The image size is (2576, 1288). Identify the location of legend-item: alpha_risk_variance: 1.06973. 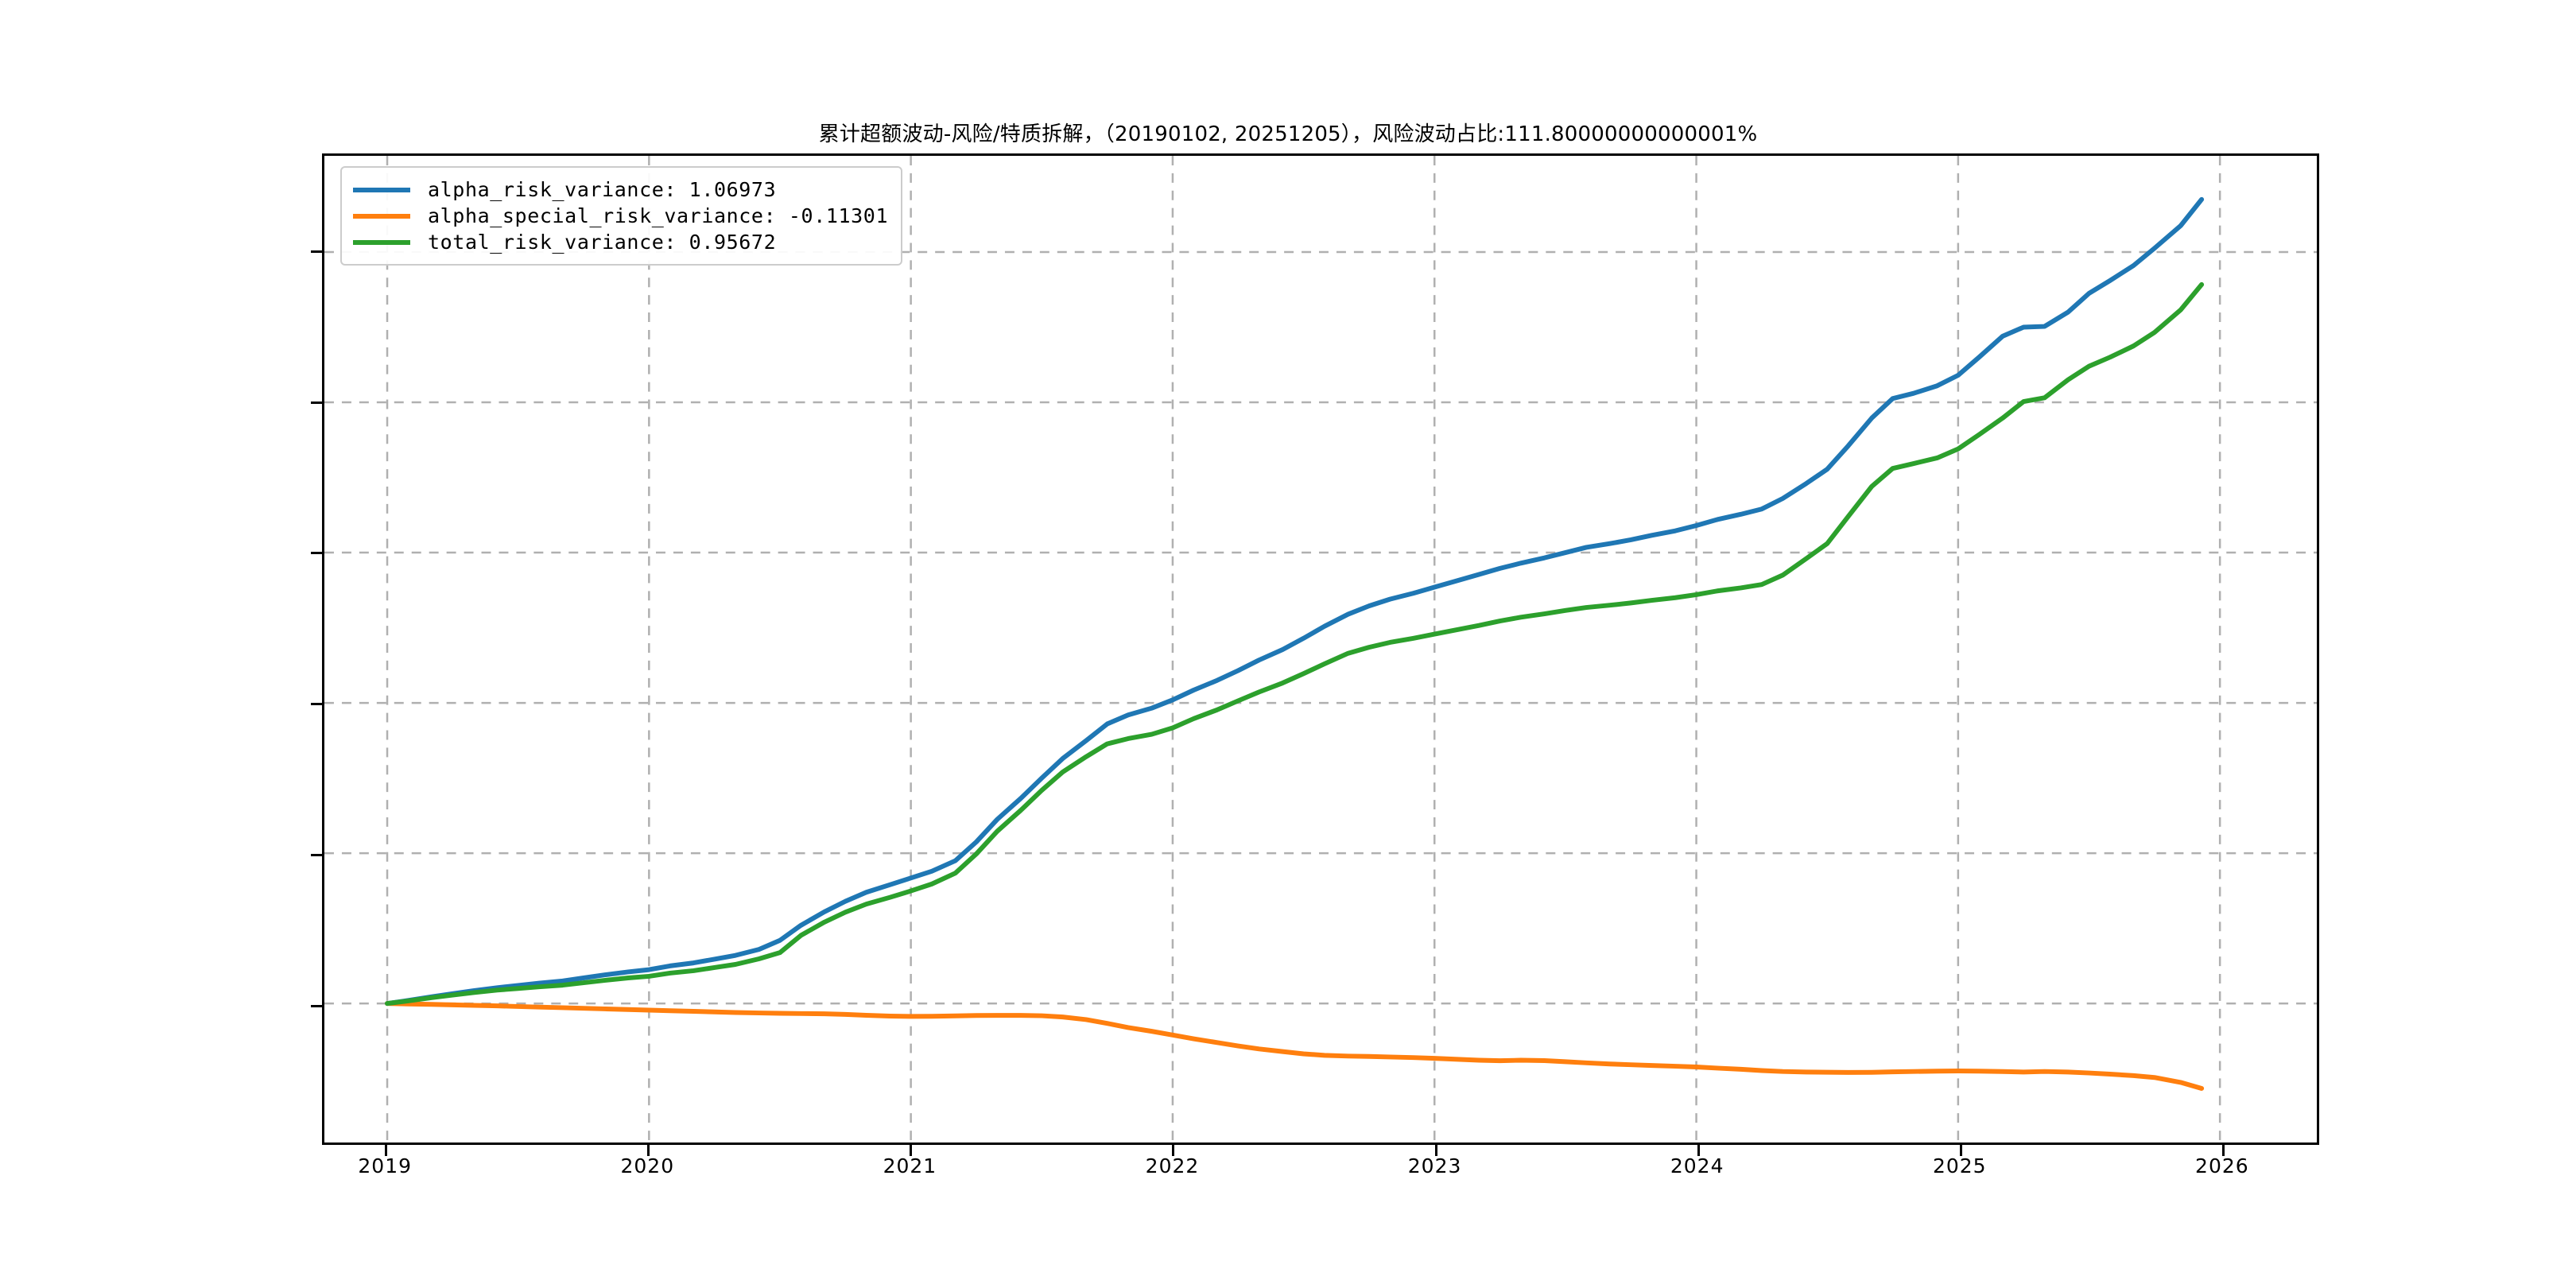
(621, 190).